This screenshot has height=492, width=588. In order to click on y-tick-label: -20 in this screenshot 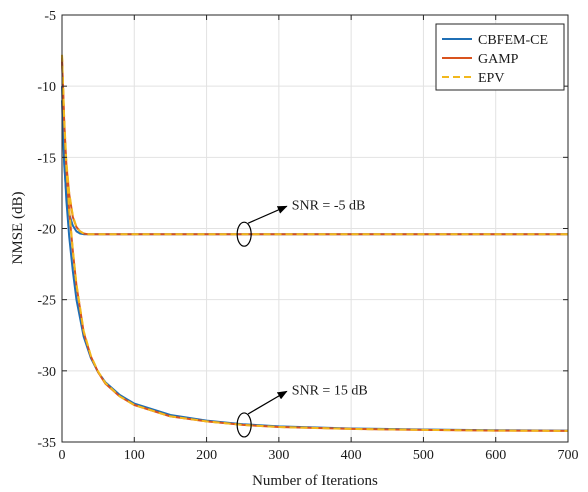, I will do `click(46, 230)`.